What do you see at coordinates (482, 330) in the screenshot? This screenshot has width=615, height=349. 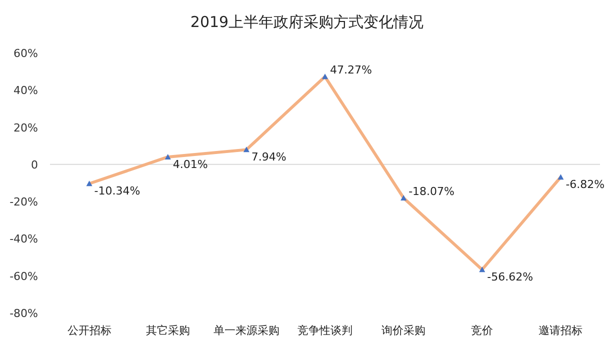 I see `x-tick-label: 竞价` at bounding box center [482, 330].